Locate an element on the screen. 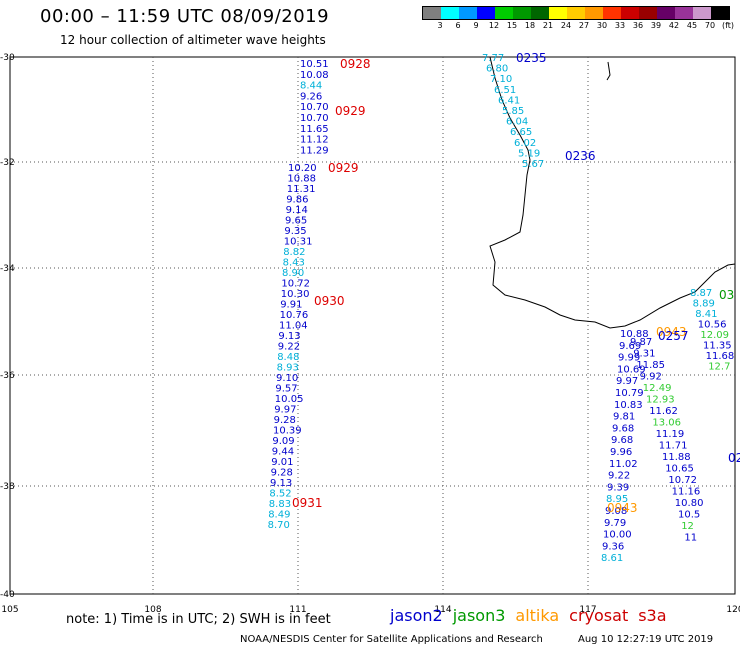 The width and height of the screenshot is (740, 650). wave-height-value: 6.65 is located at coordinates (521, 132).